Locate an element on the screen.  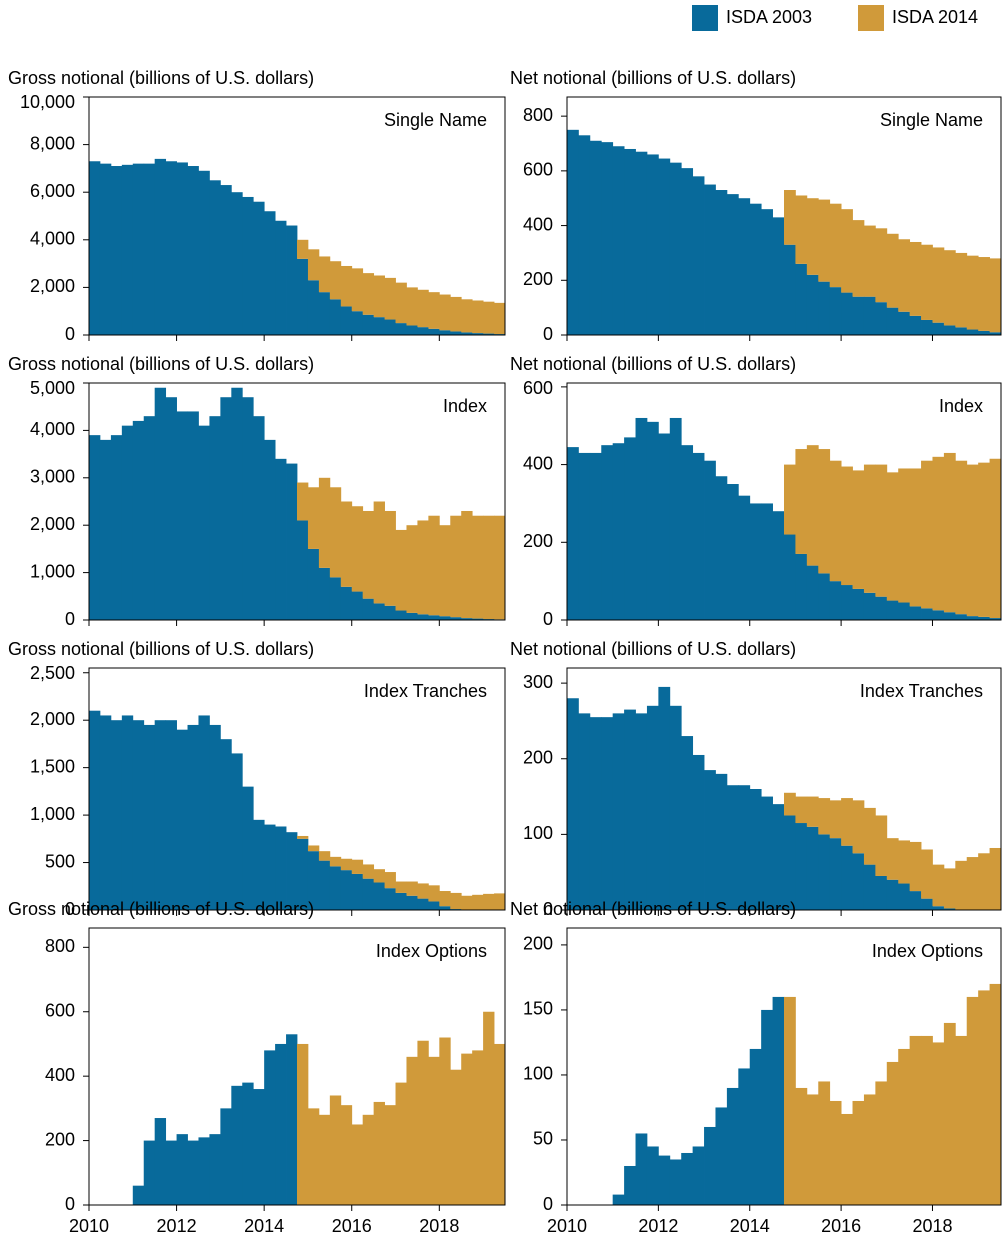
y-tick-label: 8,000 is located at coordinates (52, 143).